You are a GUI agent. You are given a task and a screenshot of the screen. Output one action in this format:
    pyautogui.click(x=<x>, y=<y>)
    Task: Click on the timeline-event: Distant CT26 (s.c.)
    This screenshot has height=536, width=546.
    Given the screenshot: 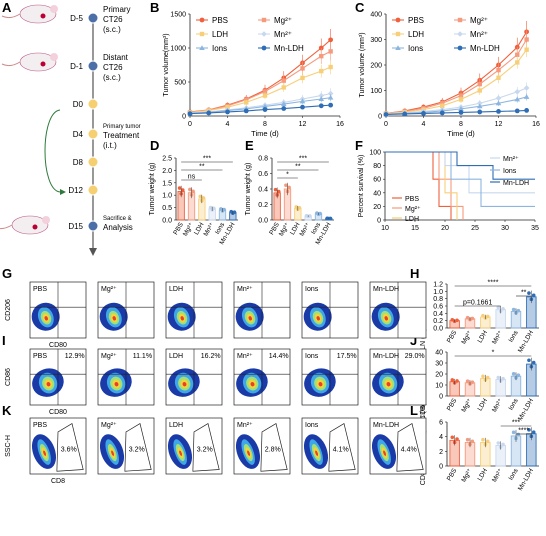 What is the action you would take?
    pyautogui.click(x=116, y=67)
    